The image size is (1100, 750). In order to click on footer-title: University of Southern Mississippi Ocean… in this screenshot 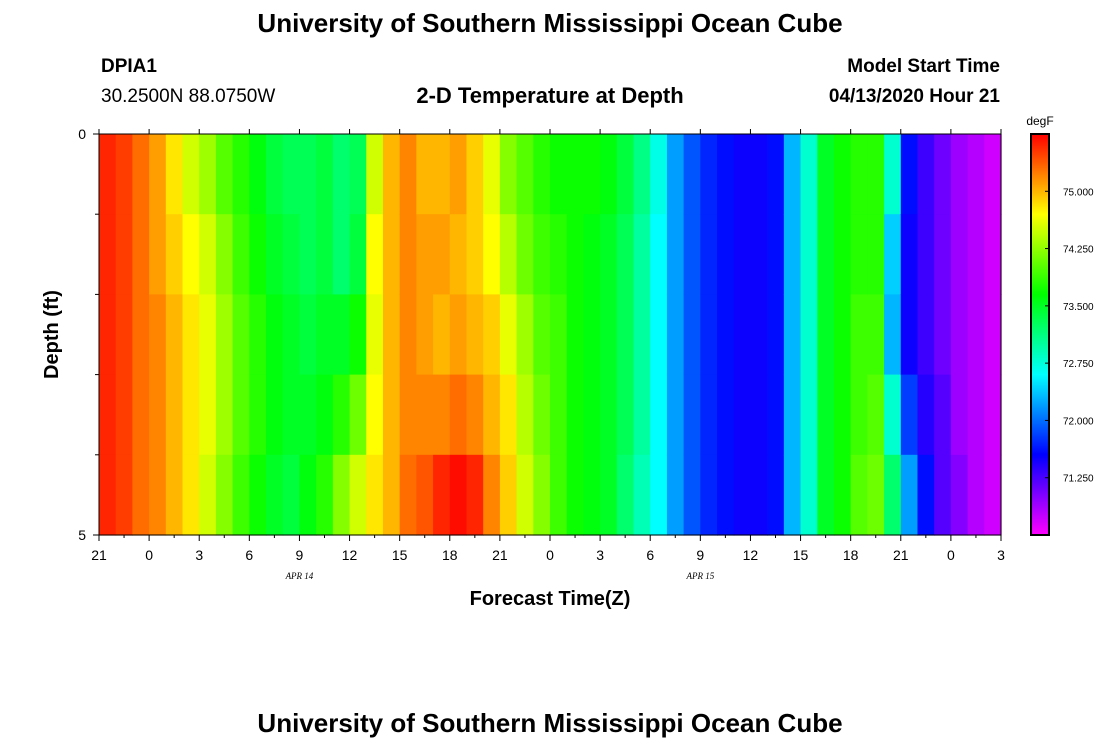, I will do `click(550, 723)`.